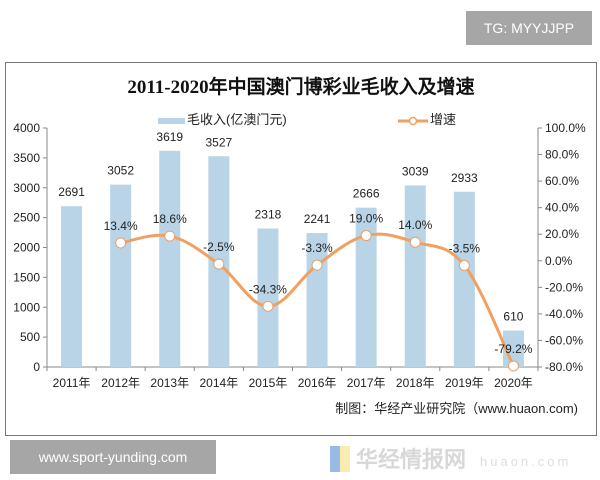 This screenshot has height=480, width=600. I want to click on x-tick-label: 2016年, so click(317, 383).